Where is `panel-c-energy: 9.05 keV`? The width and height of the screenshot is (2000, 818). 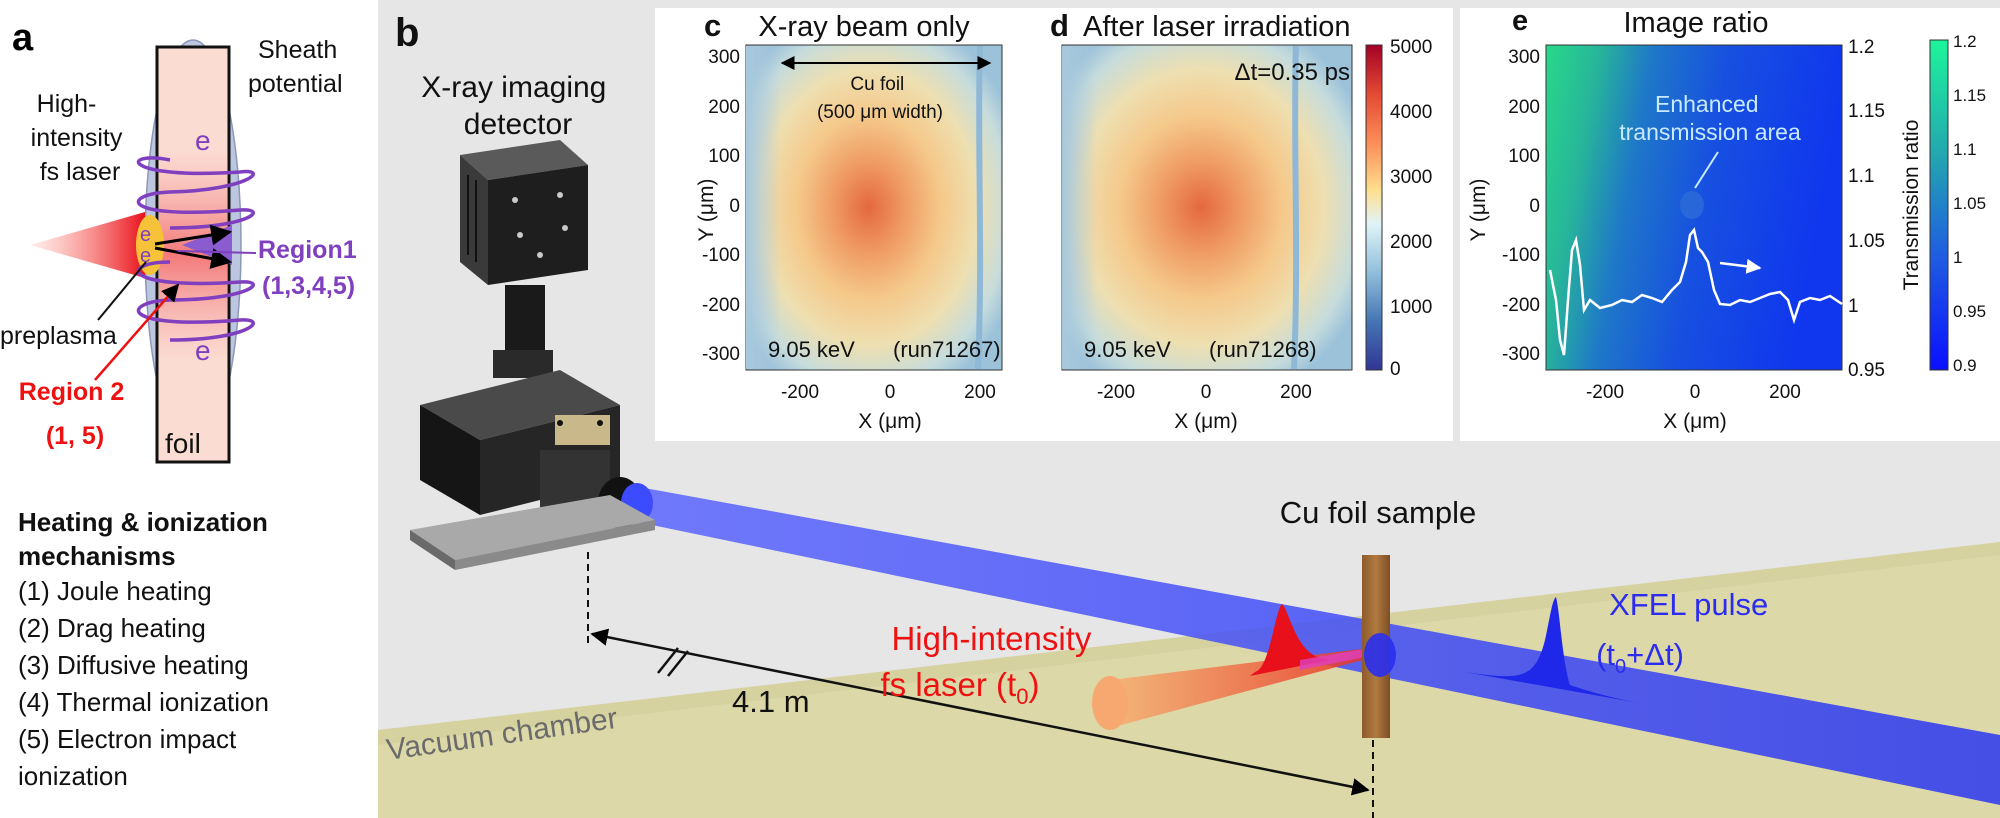
panel-c-energy: 9.05 keV is located at coordinates (811, 349).